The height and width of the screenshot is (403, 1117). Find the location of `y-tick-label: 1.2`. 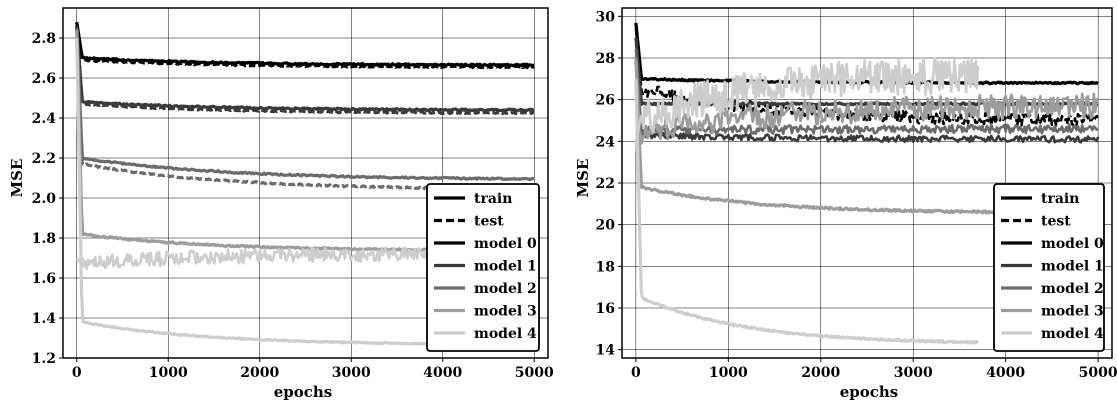

y-tick-label: 1.2 is located at coordinates (44, 359).